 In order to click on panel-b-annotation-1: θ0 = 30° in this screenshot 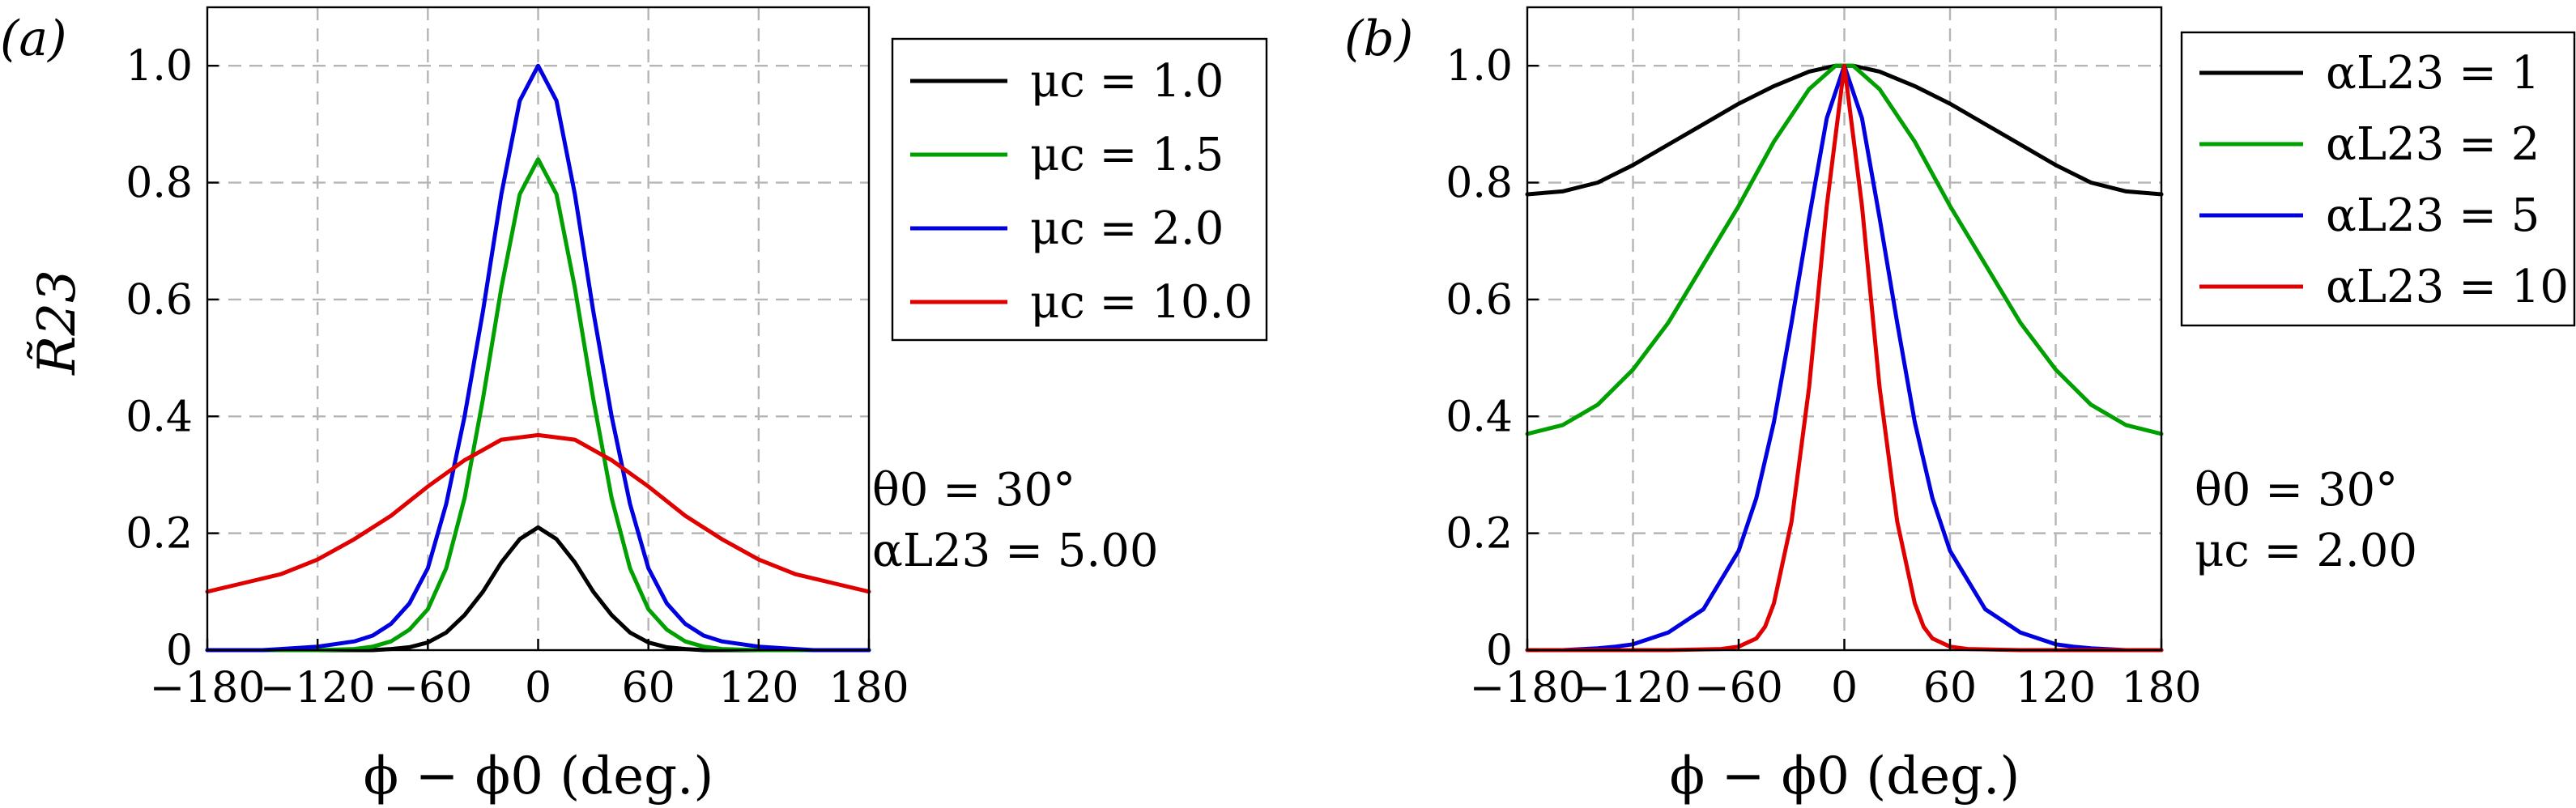, I will do `click(2296, 490)`.